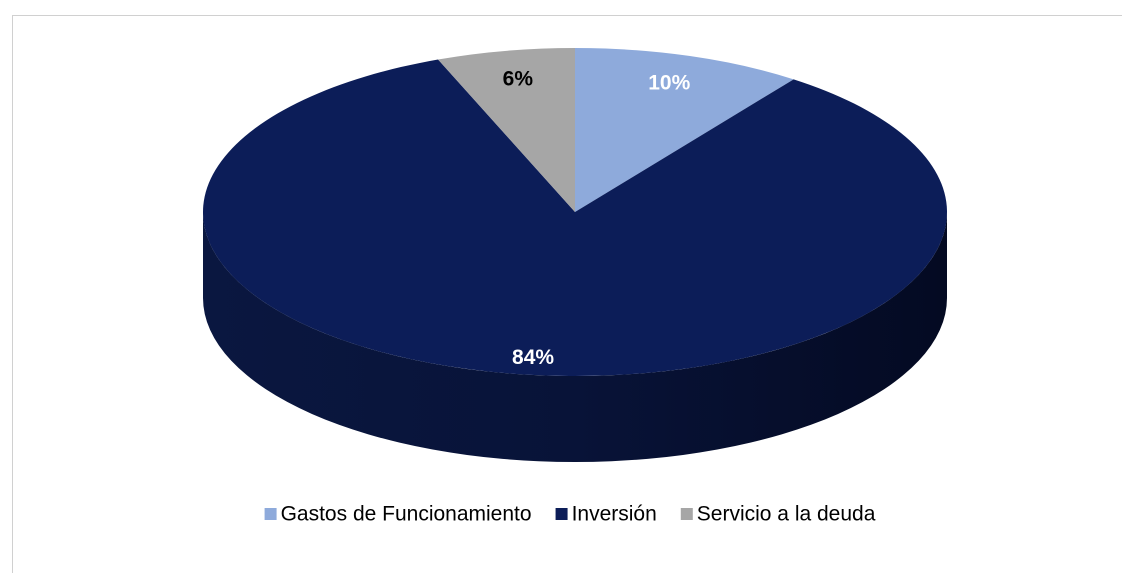  Describe the element at coordinates (406, 514) in the screenshot. I see `legend-label: Gastos de Funcionamiento` at that location.